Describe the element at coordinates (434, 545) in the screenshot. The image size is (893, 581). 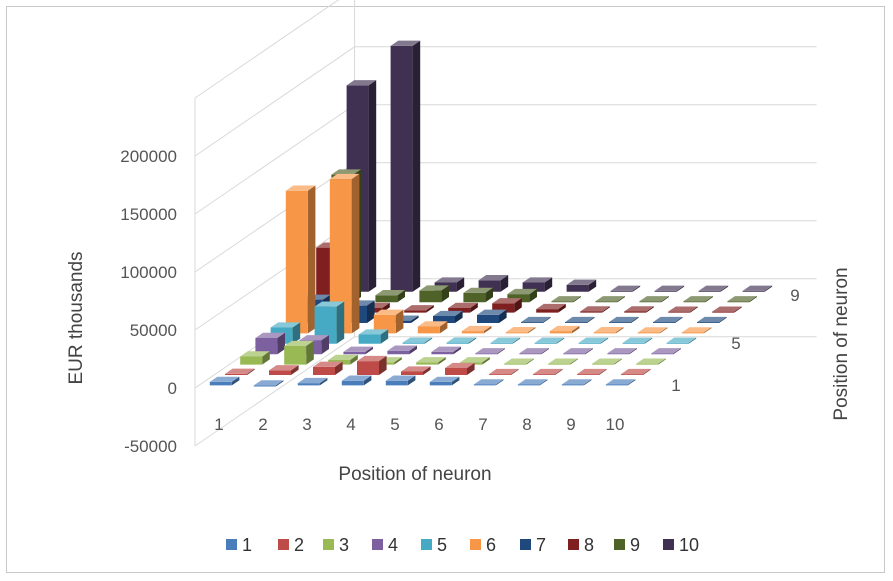
I see `legend-item: 5` at that location.